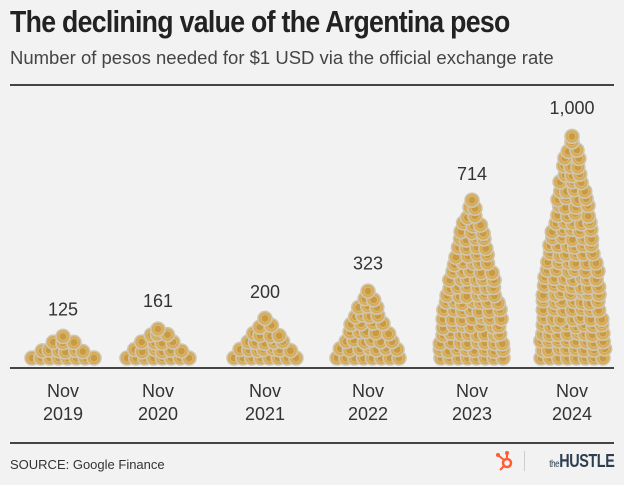 The image size is (624, 485). I want to click on hustle-logo: theHUSTLE, so click(554, 461).